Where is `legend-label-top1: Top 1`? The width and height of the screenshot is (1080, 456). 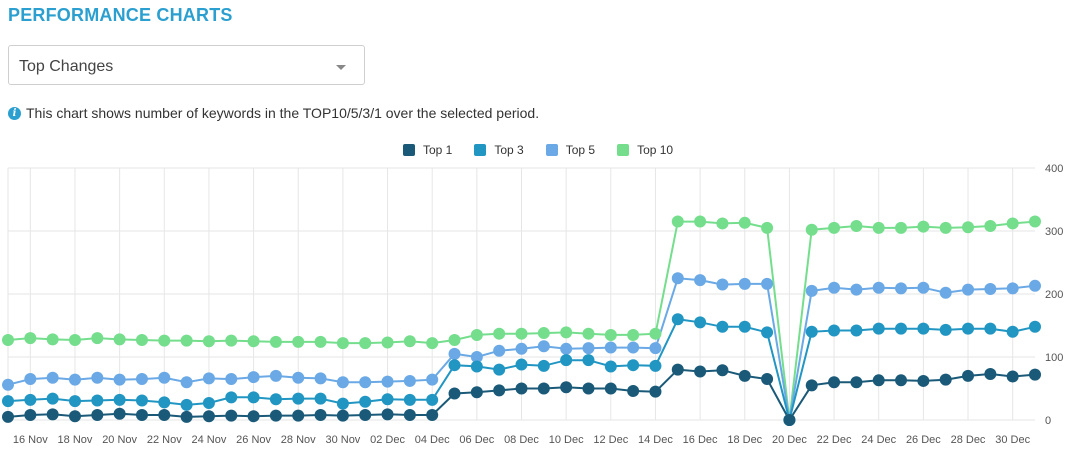 legend-label-top1: Top 1 is located at coordinates (438, 150).